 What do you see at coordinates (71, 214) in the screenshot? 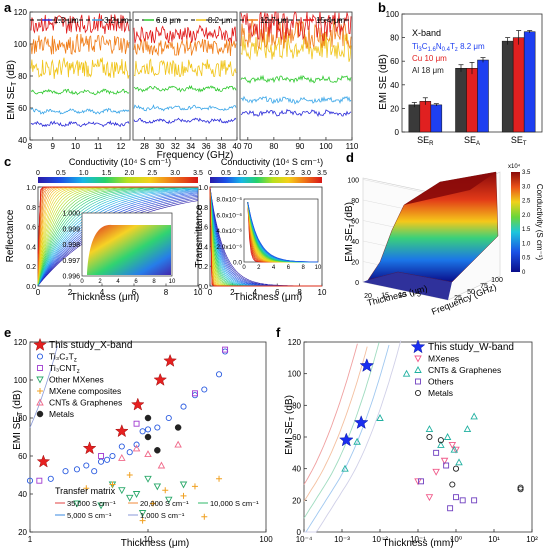
I see `panel-c-left-inset-ytick-label: 1.000` at bounding box center [71, 214].